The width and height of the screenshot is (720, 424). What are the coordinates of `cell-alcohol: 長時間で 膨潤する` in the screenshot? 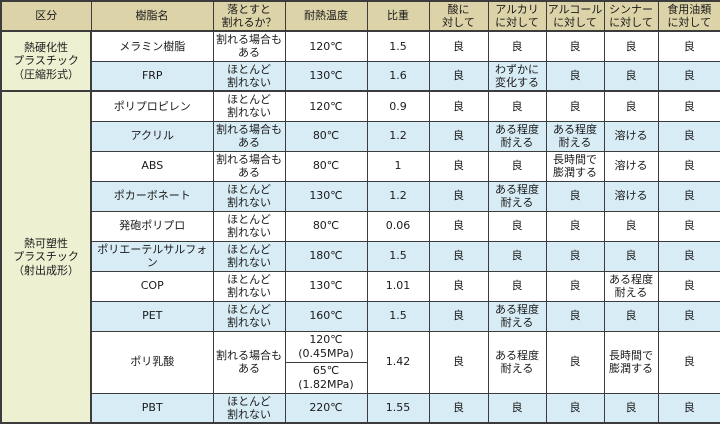 It's located at (575, 166).